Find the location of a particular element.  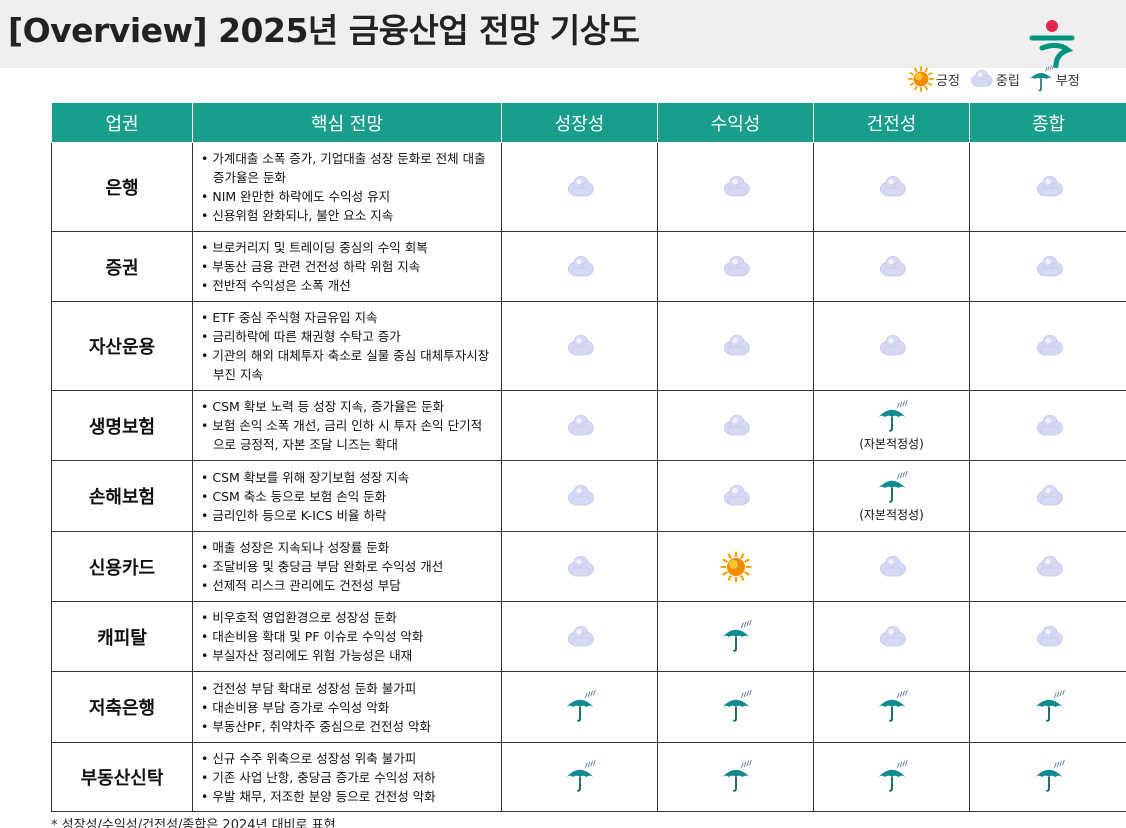

bullet: • CSM 축소 등으로 보험 손익 둔화 is located at coordinates (347, 496).